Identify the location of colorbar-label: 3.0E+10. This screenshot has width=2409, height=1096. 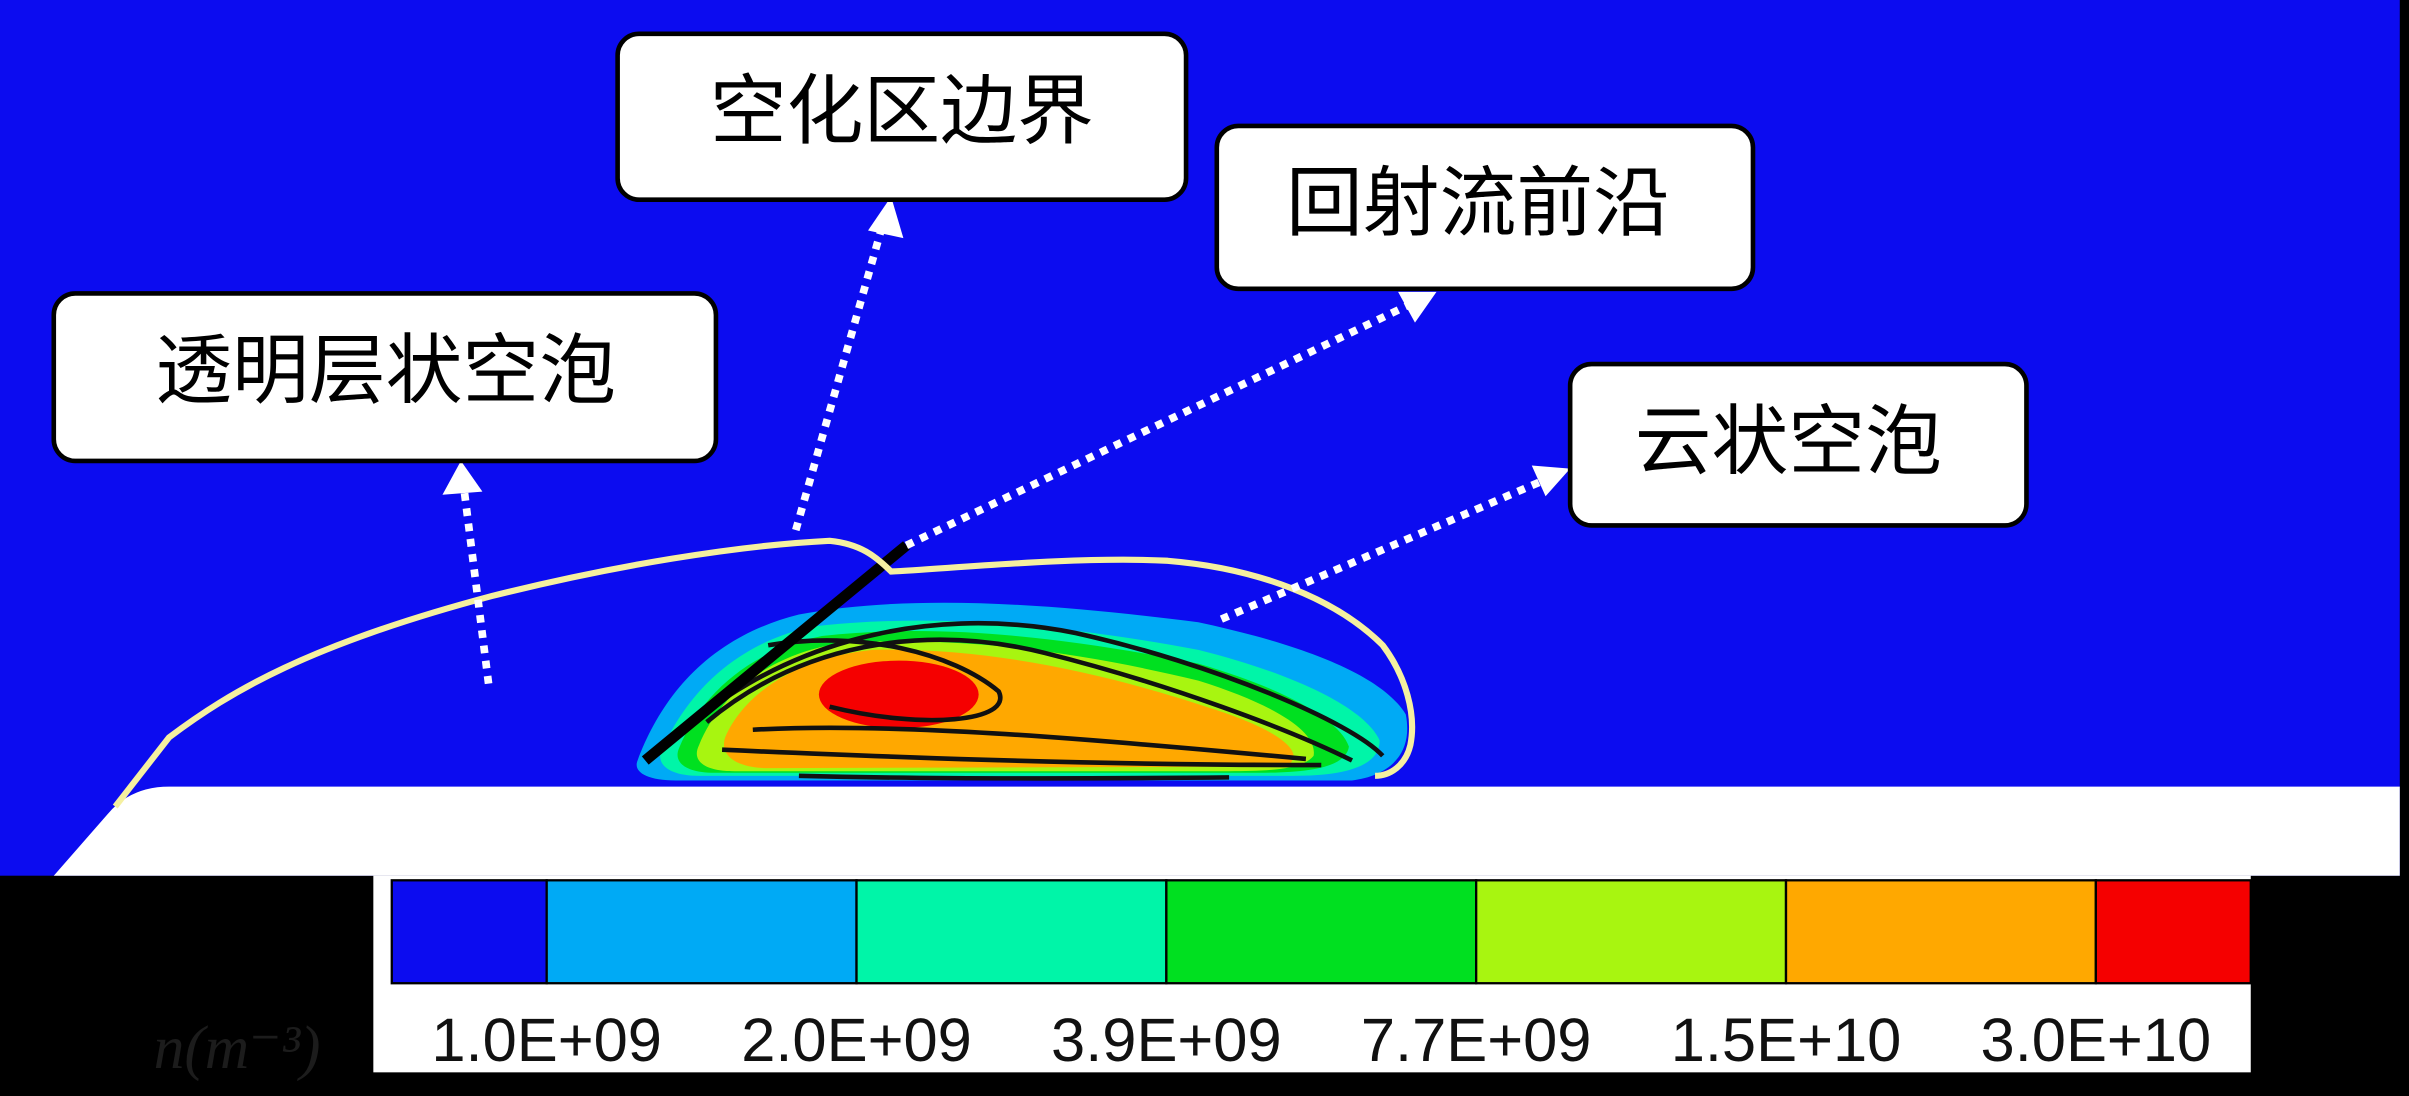
(2096, 1040).